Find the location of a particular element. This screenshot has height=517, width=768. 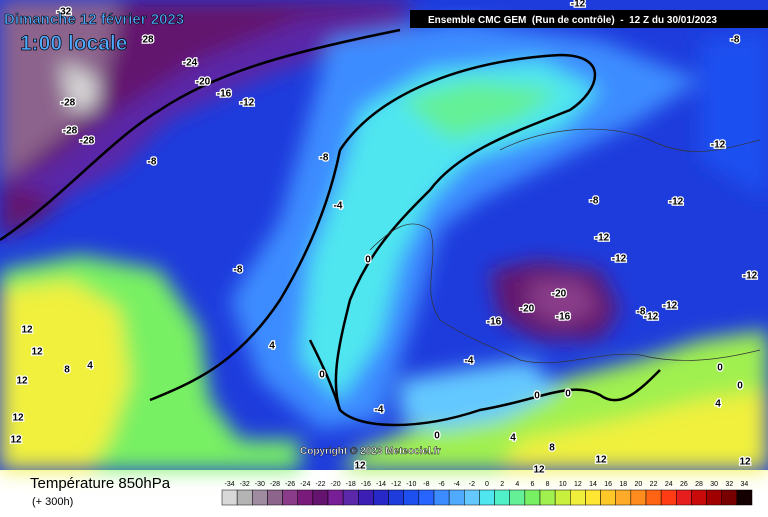

legend-label: -14 is located at coordinates (381, 484).